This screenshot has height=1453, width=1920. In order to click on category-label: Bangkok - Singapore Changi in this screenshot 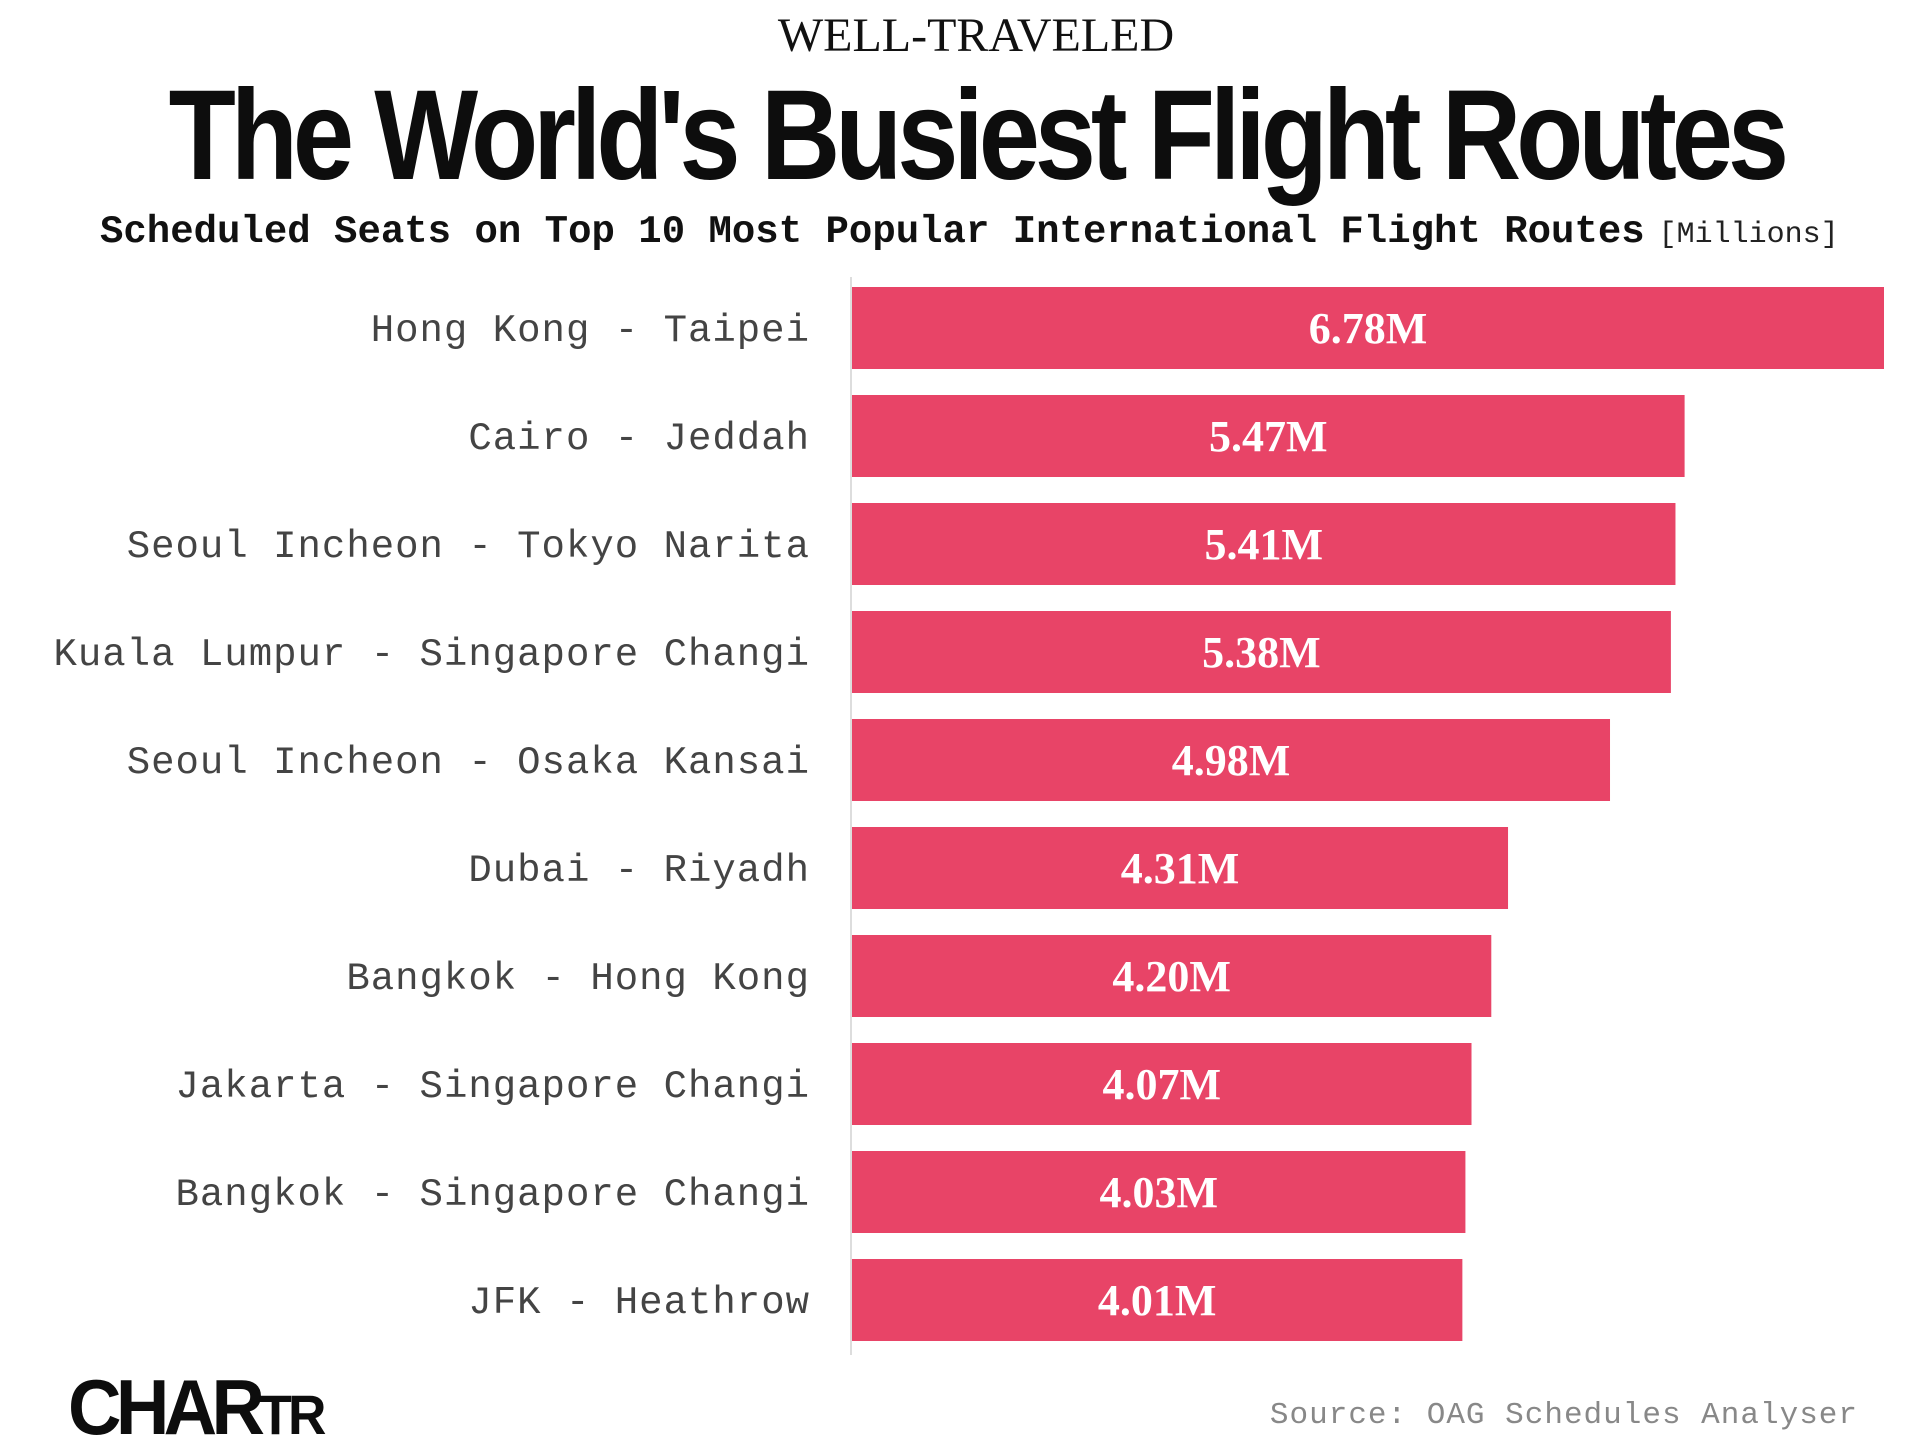, I will do `click(493, 1195)`.